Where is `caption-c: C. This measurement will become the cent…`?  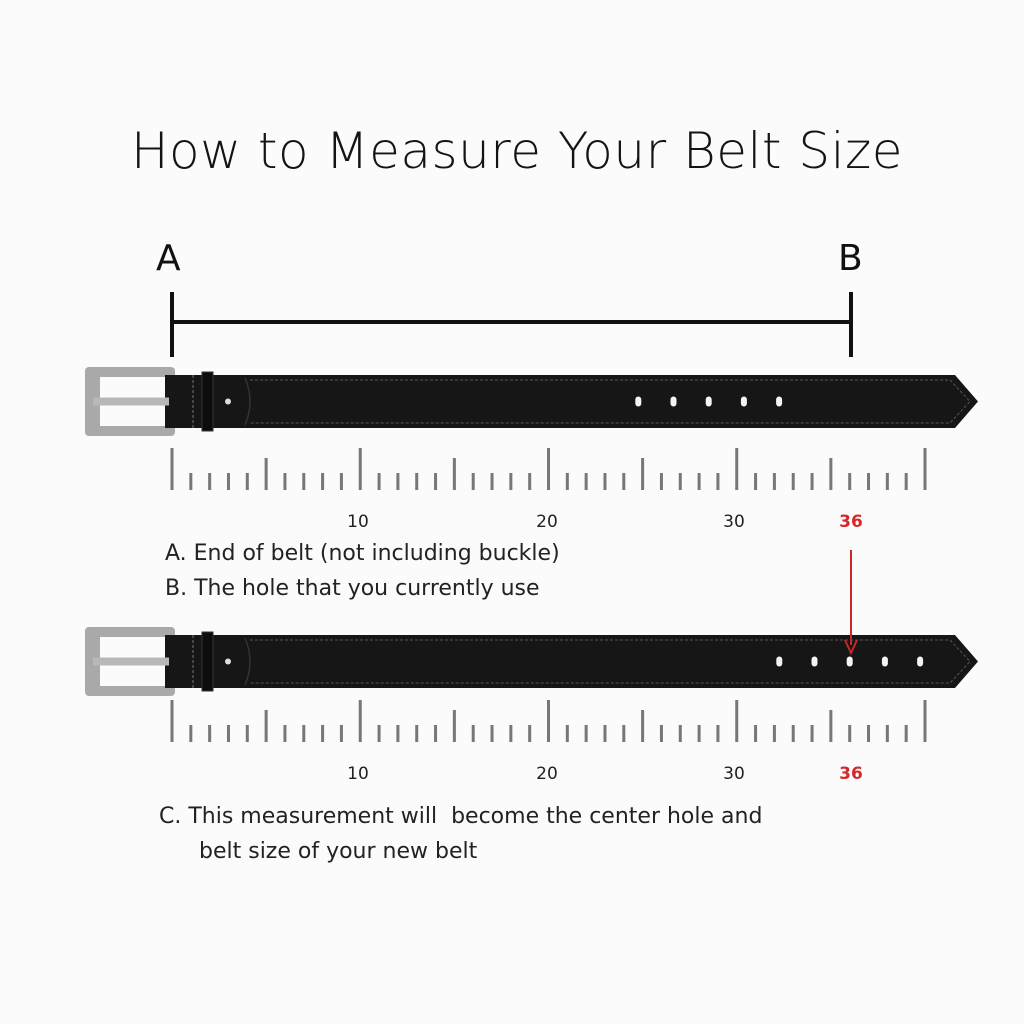
caption-c: C. This measurement will become the cent… is located at coordinates (461, 816).